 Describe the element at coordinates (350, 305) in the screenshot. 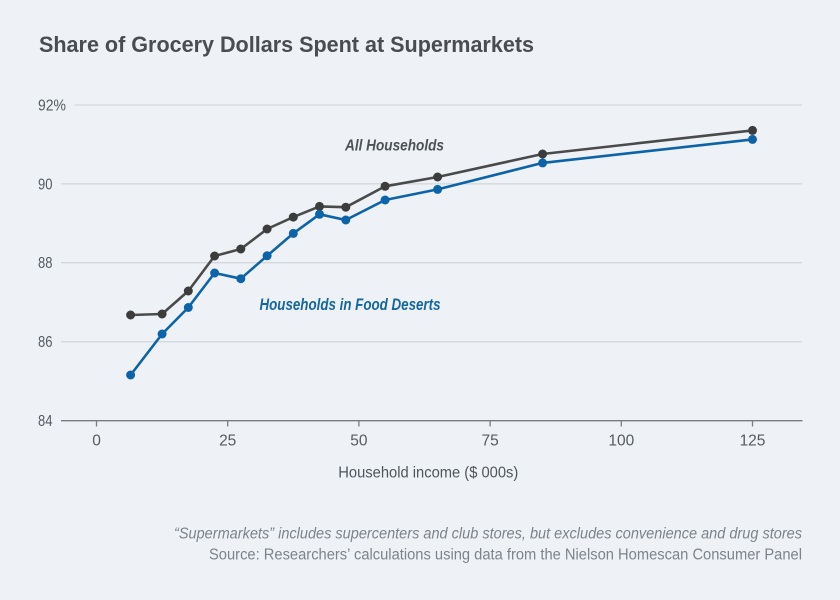

I see `svg-text: Households in Food Deserts` at that location.